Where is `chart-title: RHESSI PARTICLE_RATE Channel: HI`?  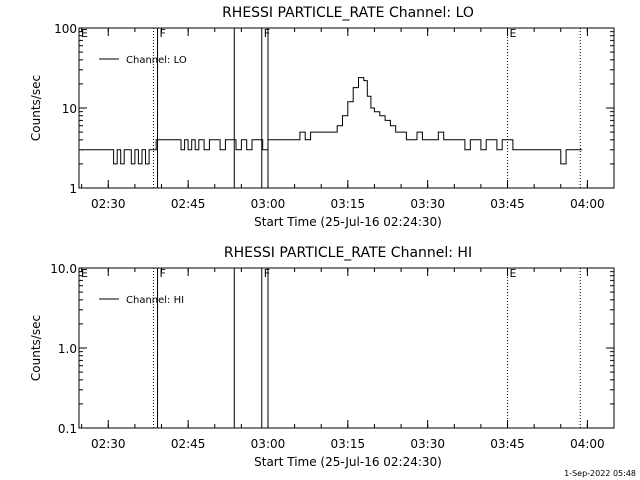 chart-title: RHESSI PARTICLE_RATE Channel: HI is located at coordinates (348, 253).